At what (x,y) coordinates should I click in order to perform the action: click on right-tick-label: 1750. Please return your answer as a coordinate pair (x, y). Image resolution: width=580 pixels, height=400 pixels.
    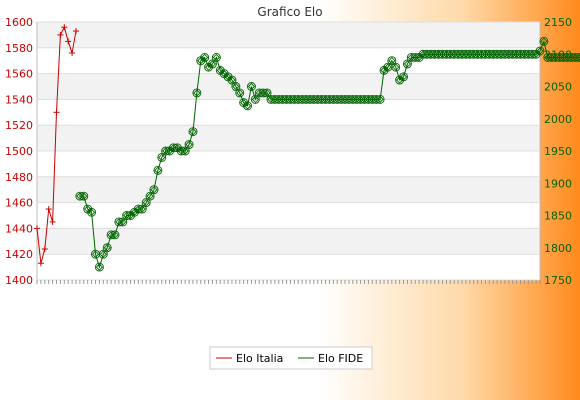
    Looking at the image, I should click on (558, 280).